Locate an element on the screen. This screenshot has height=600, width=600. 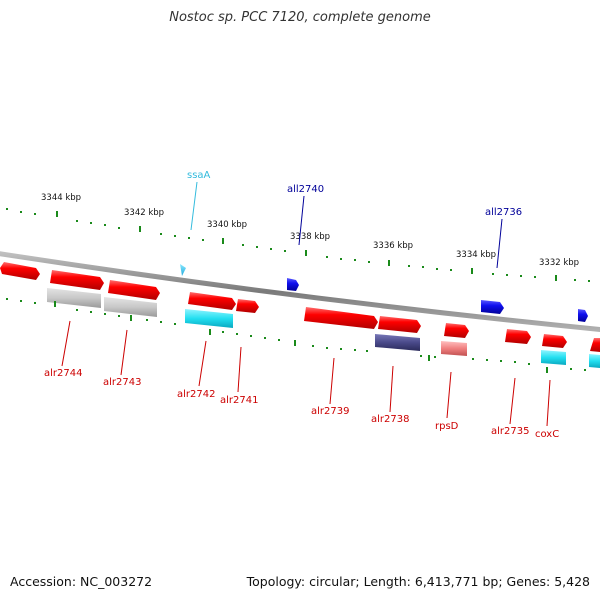
gene-label-rpsD: rpsD is located at coordinates (447, 426).